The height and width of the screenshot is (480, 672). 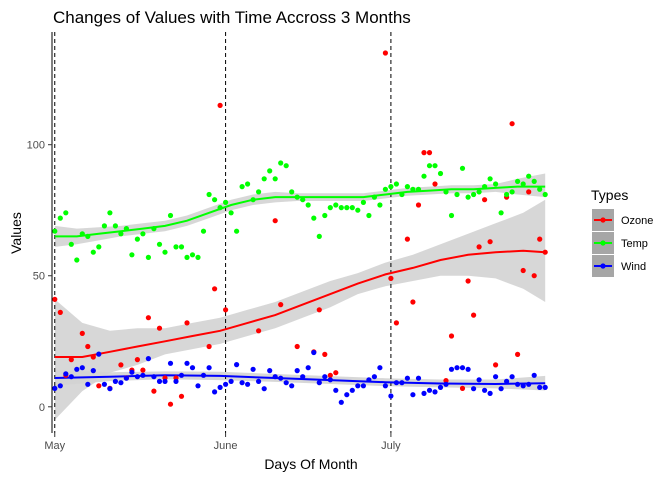 What do you see at coordinates (637, 221) in the screenshot?
I see `legend-label-ozone: Ozone` at bounding box center [637, 221].